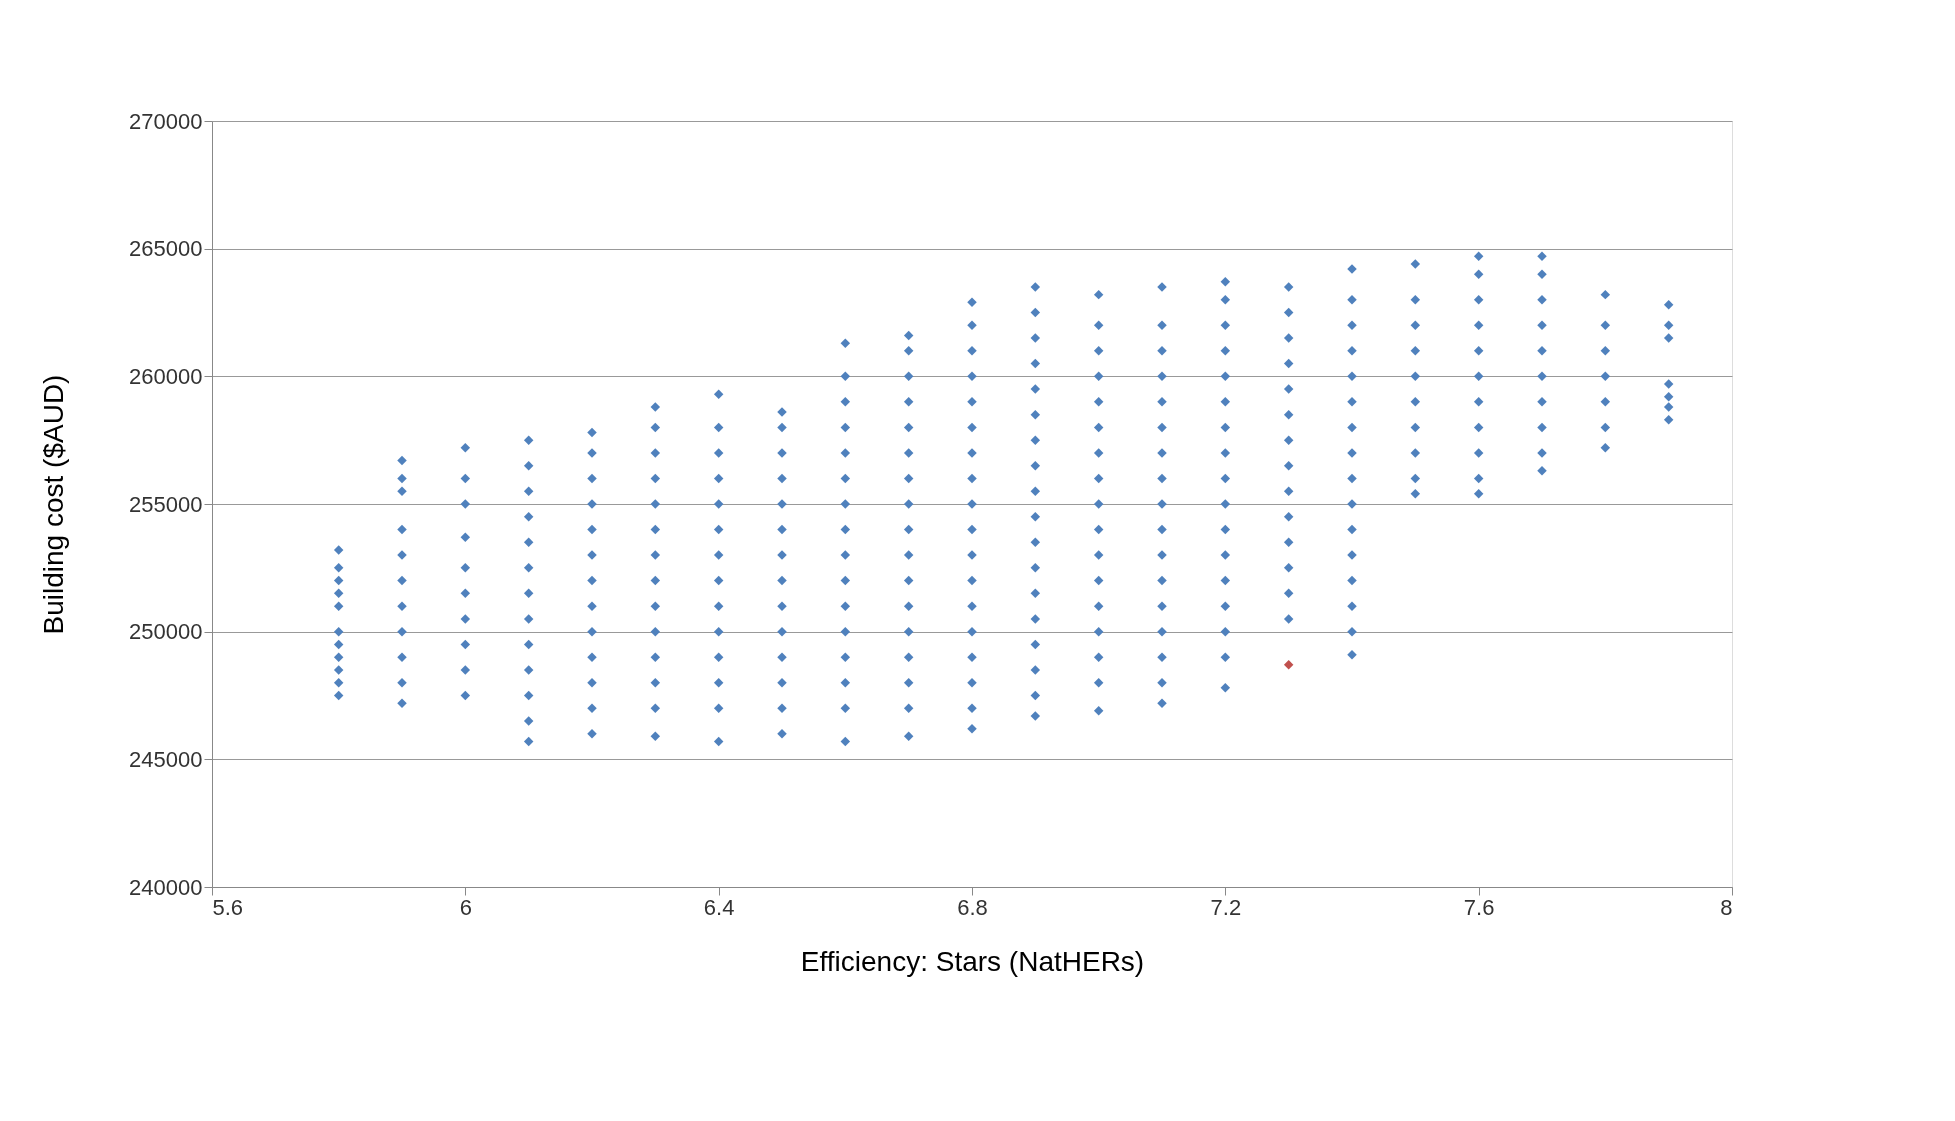 The image size is (1955, 1121). Describe the element at coordinates (972, 907) in the screenshot. I see `x-tick-label: 6.8` at that location.